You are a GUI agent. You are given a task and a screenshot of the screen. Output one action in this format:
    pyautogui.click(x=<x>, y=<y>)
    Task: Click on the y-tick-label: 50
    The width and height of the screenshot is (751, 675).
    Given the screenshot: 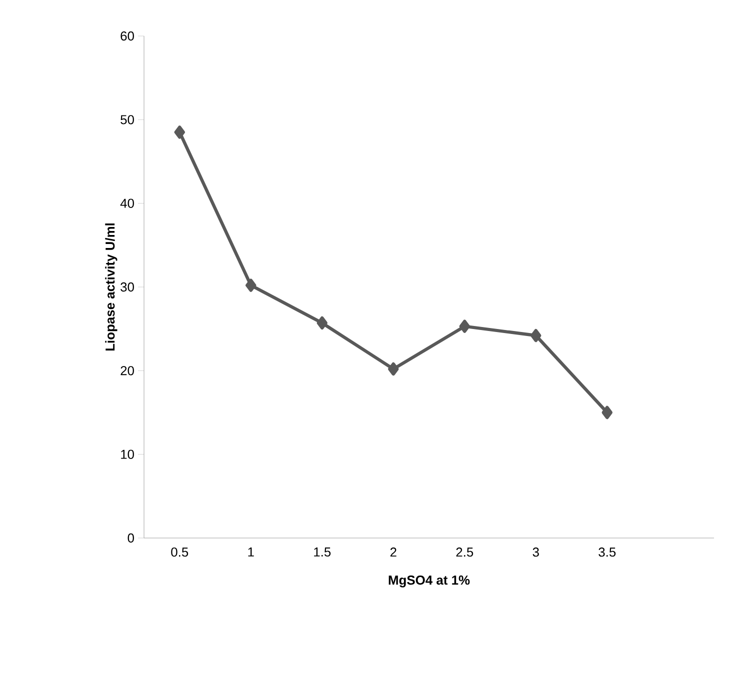 What is the action you would take?
    pyautogui.click(x=127, y=119)
    